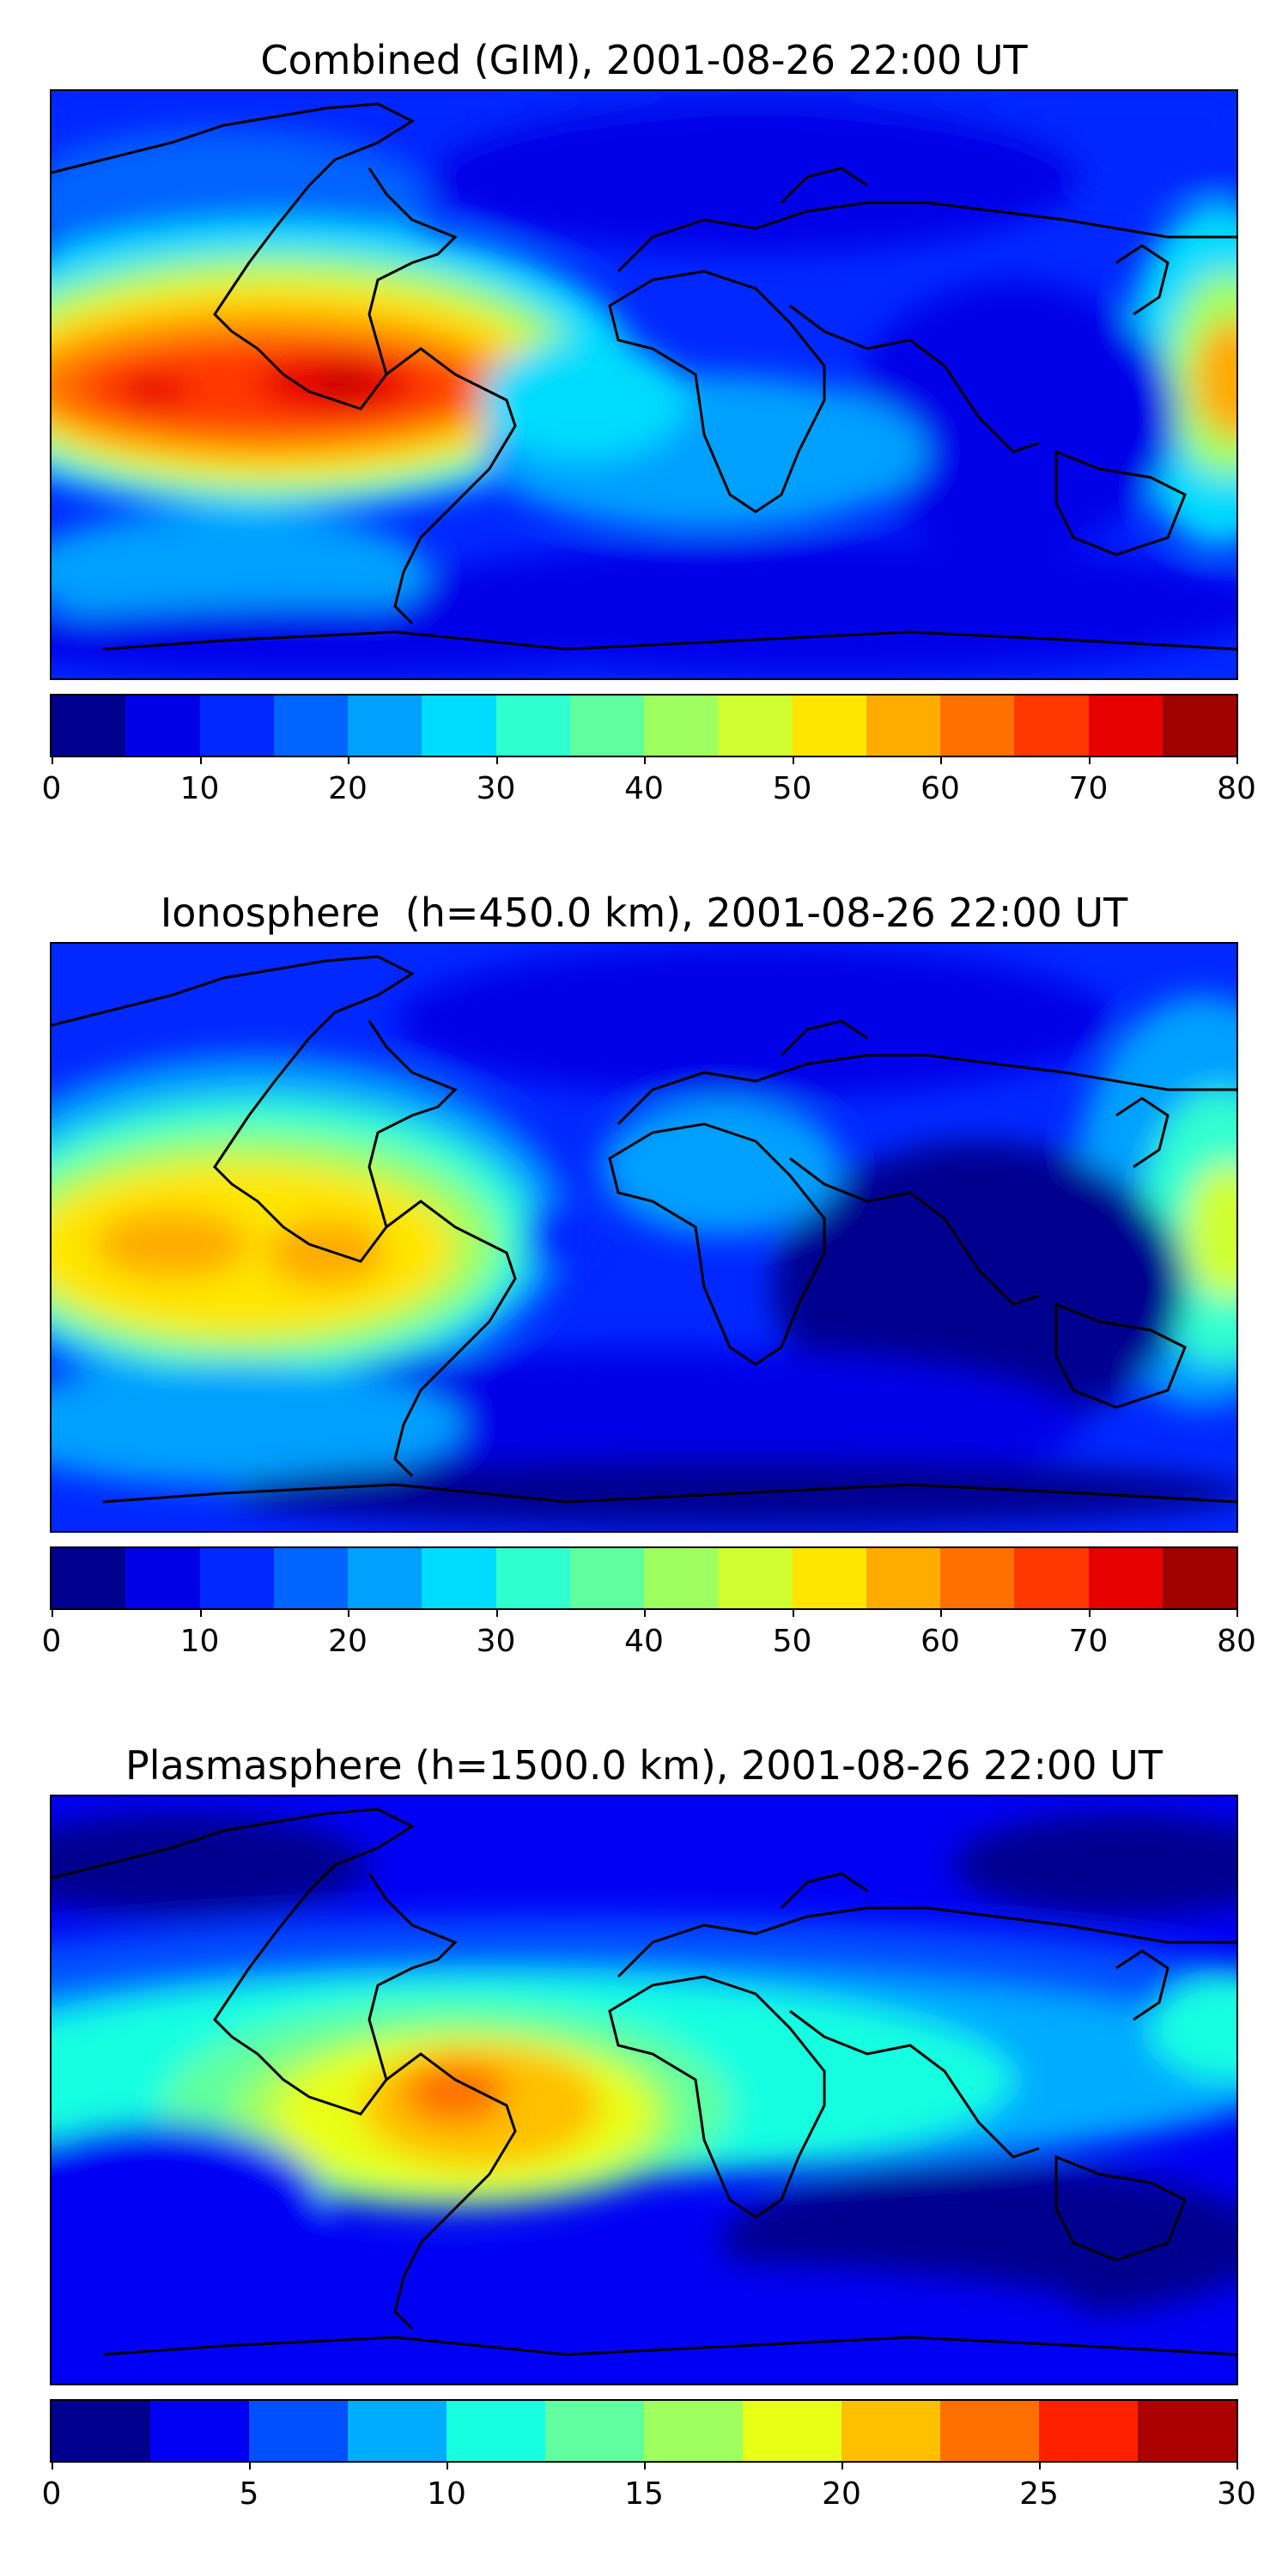 The width and height of the screenshot is (1288, 2576). What do you see at coordinates (644, 60) in the screenshot?
I see `panel-title: Combined (GIM), 2001-08-26 22:00 UT` at bounding box center [644, 60].